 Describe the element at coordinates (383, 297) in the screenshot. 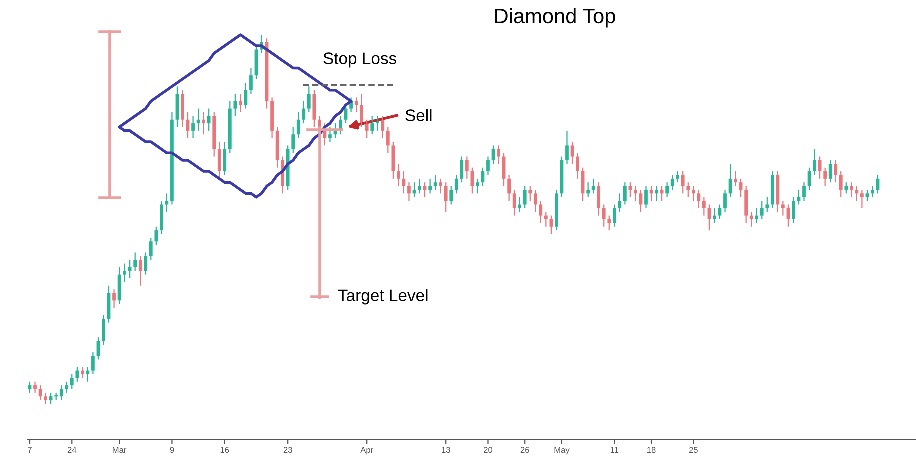

I see `ref-line-label: Target Level` at that location.